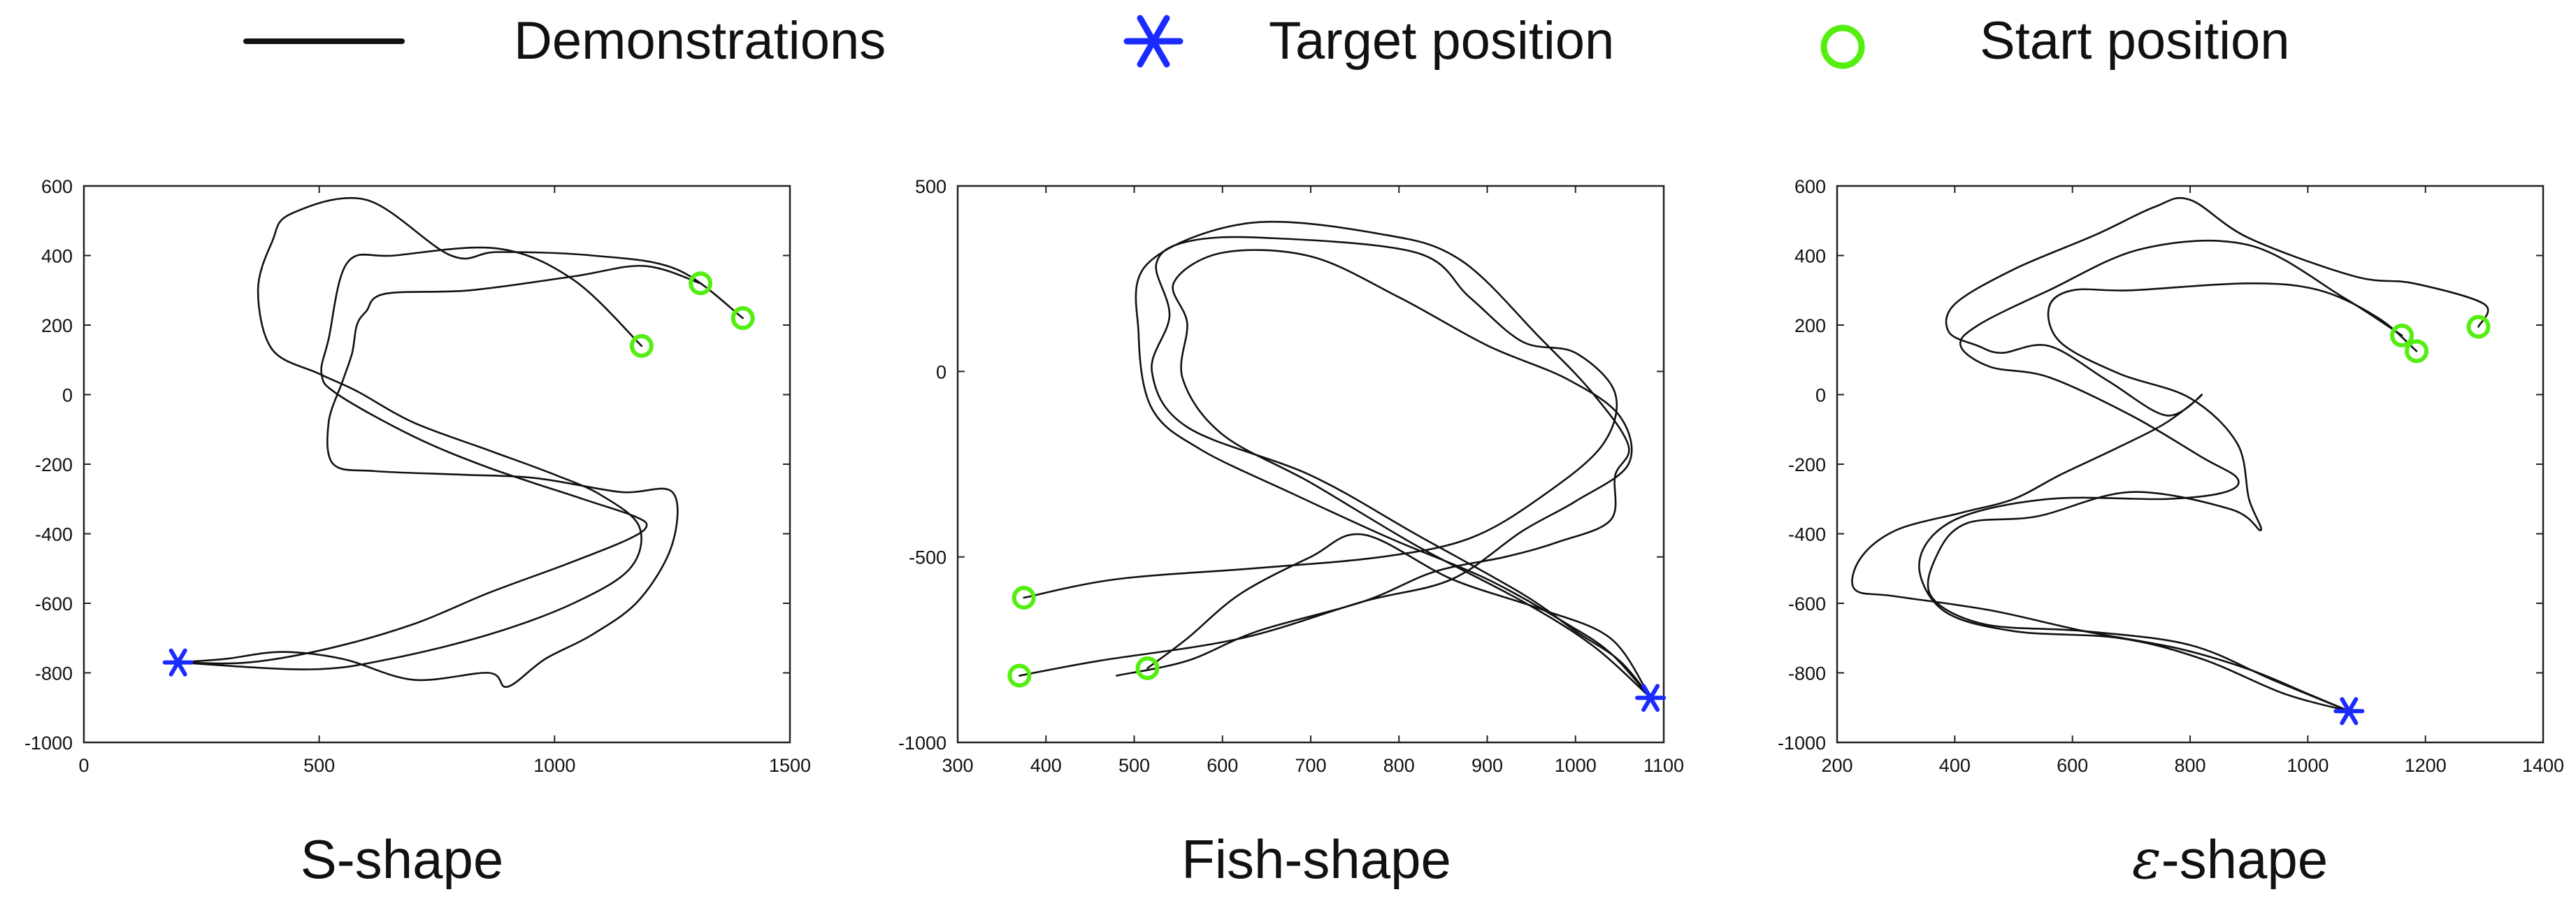 The width and height of the screenshot is (2576, 906). Describe the element at coordinates (1316, 859) in the screenshot. I see `panel-caption-fish-shape: Fish-shape` at that location.